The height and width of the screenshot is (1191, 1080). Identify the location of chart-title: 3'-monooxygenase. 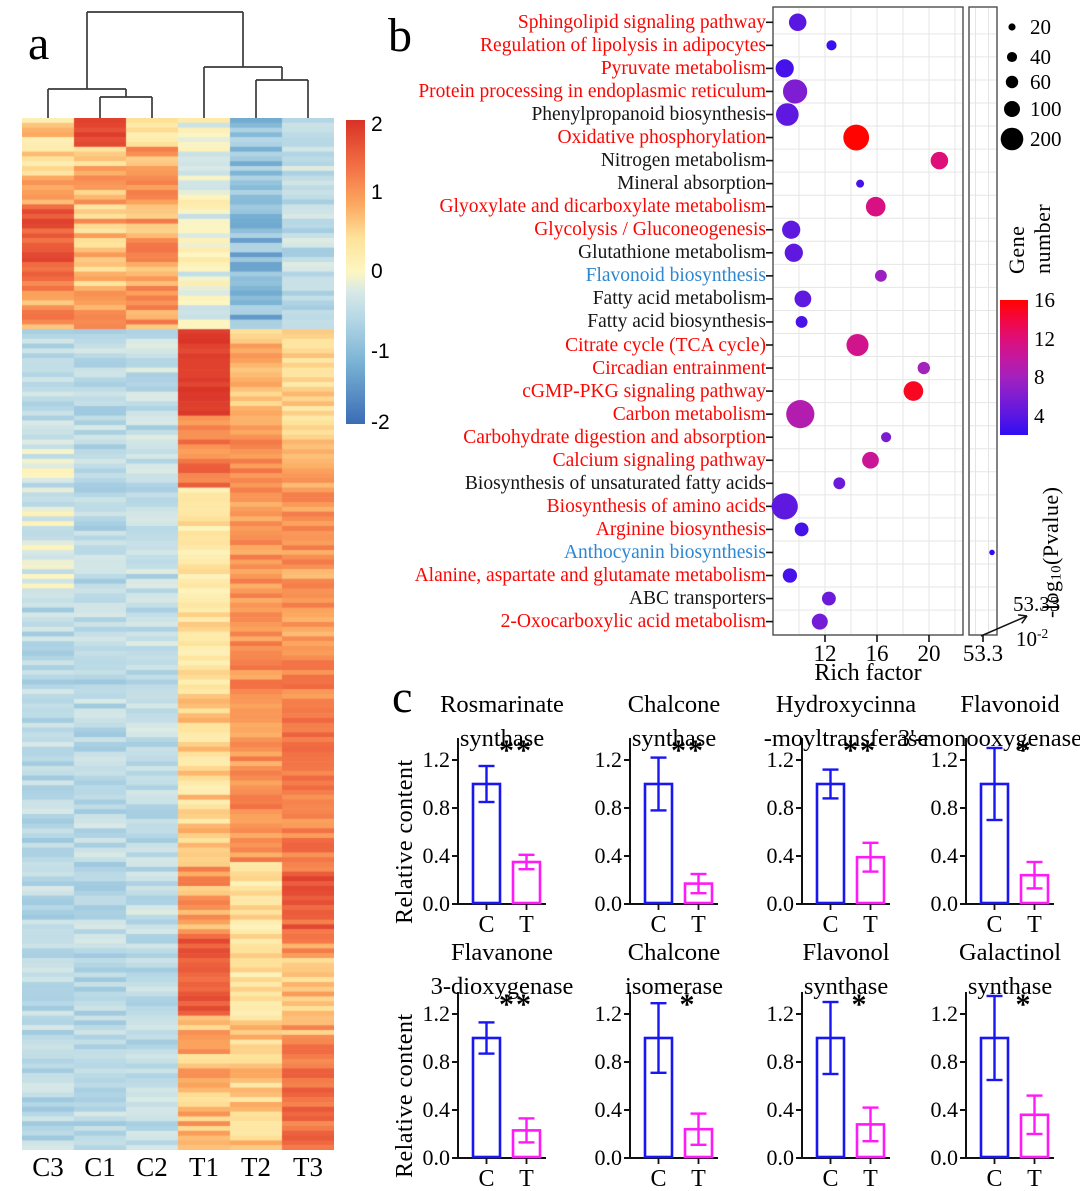
(988, 738).